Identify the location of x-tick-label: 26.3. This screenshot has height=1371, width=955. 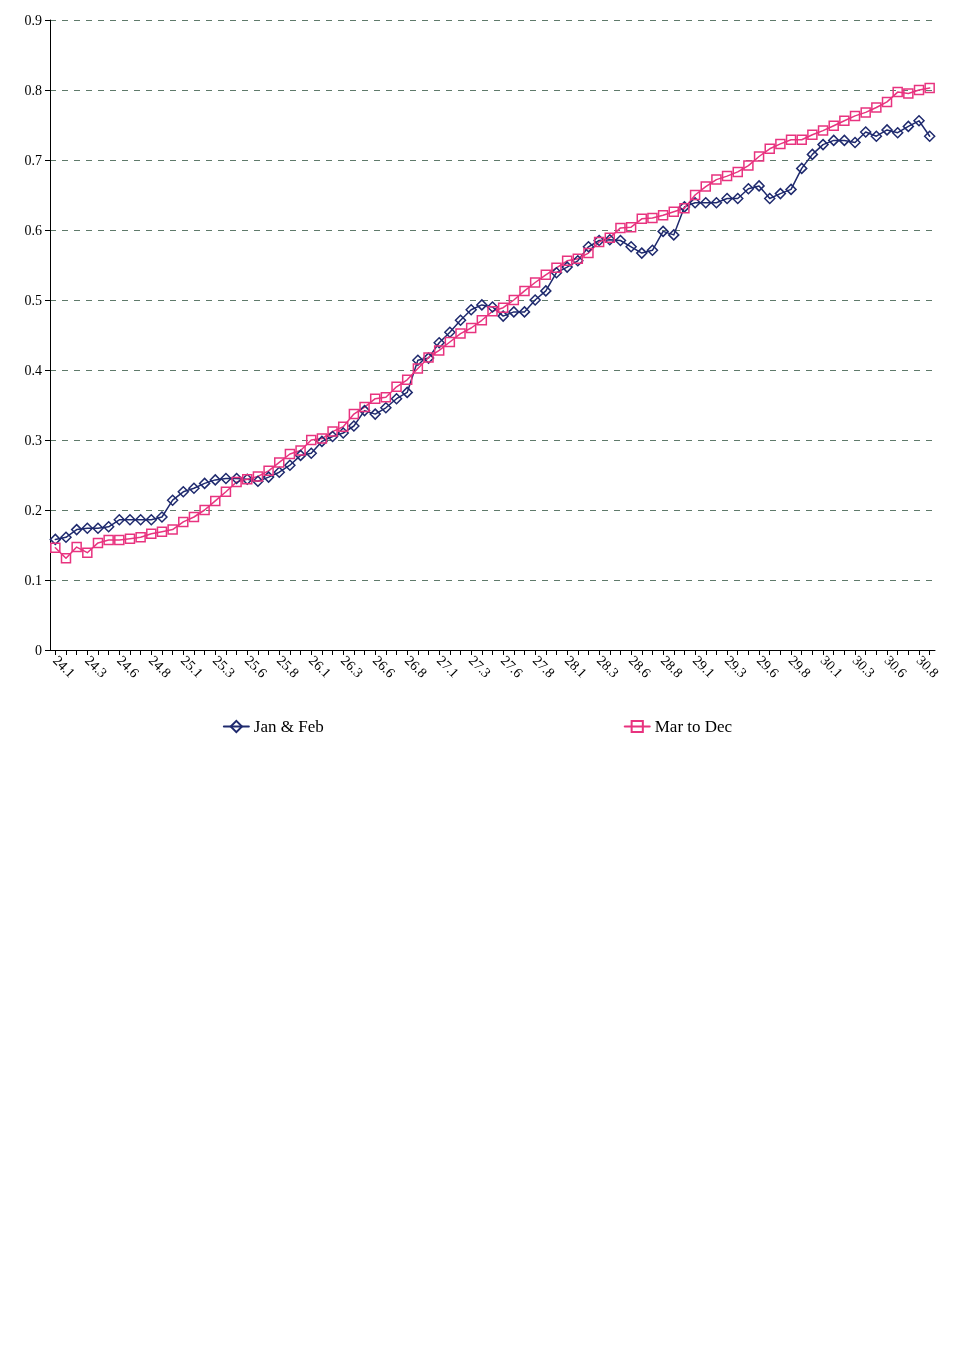
(351, 666).